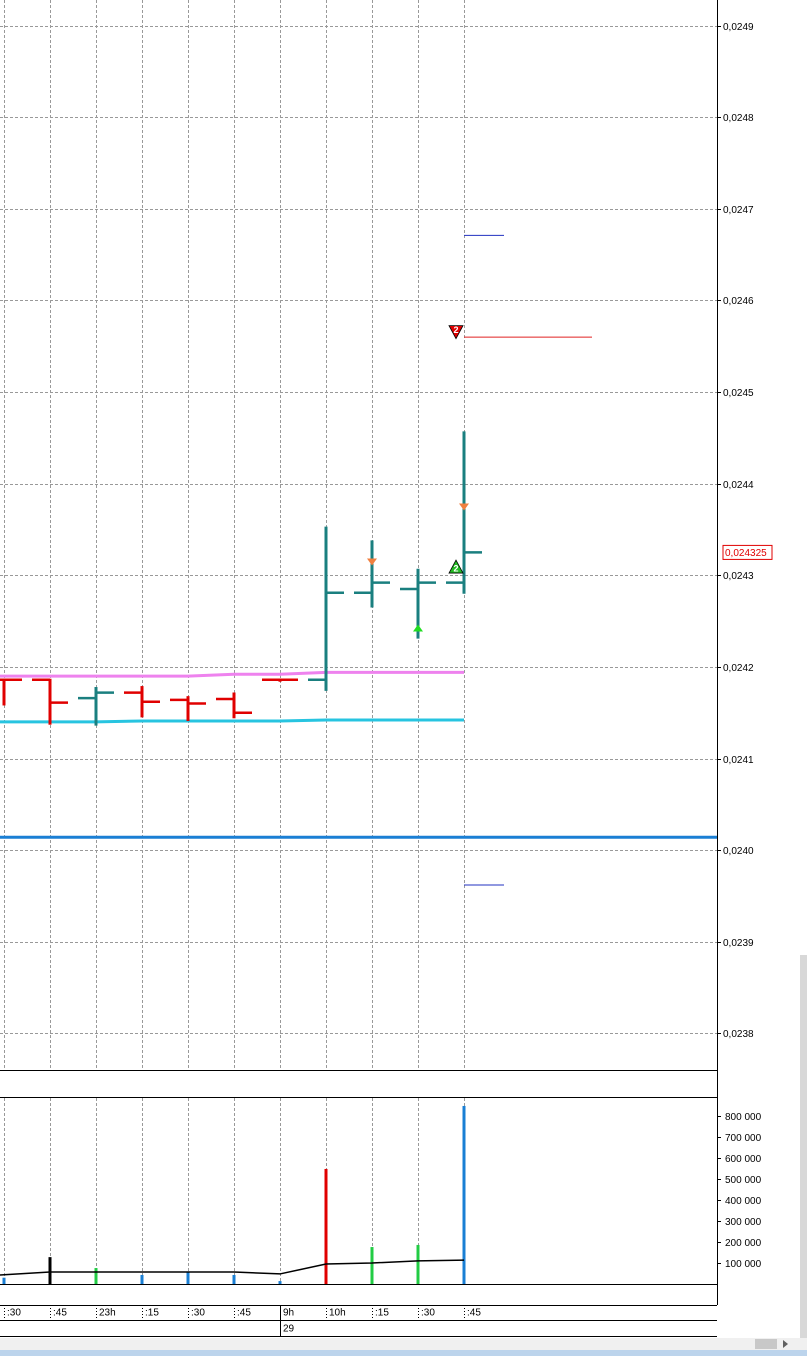 The width and height of the screenshot is (807, 1356). Describe the element at coordinates (738, 576) in the screenshot. I see `y-tick-label: 0,0243` at that location.